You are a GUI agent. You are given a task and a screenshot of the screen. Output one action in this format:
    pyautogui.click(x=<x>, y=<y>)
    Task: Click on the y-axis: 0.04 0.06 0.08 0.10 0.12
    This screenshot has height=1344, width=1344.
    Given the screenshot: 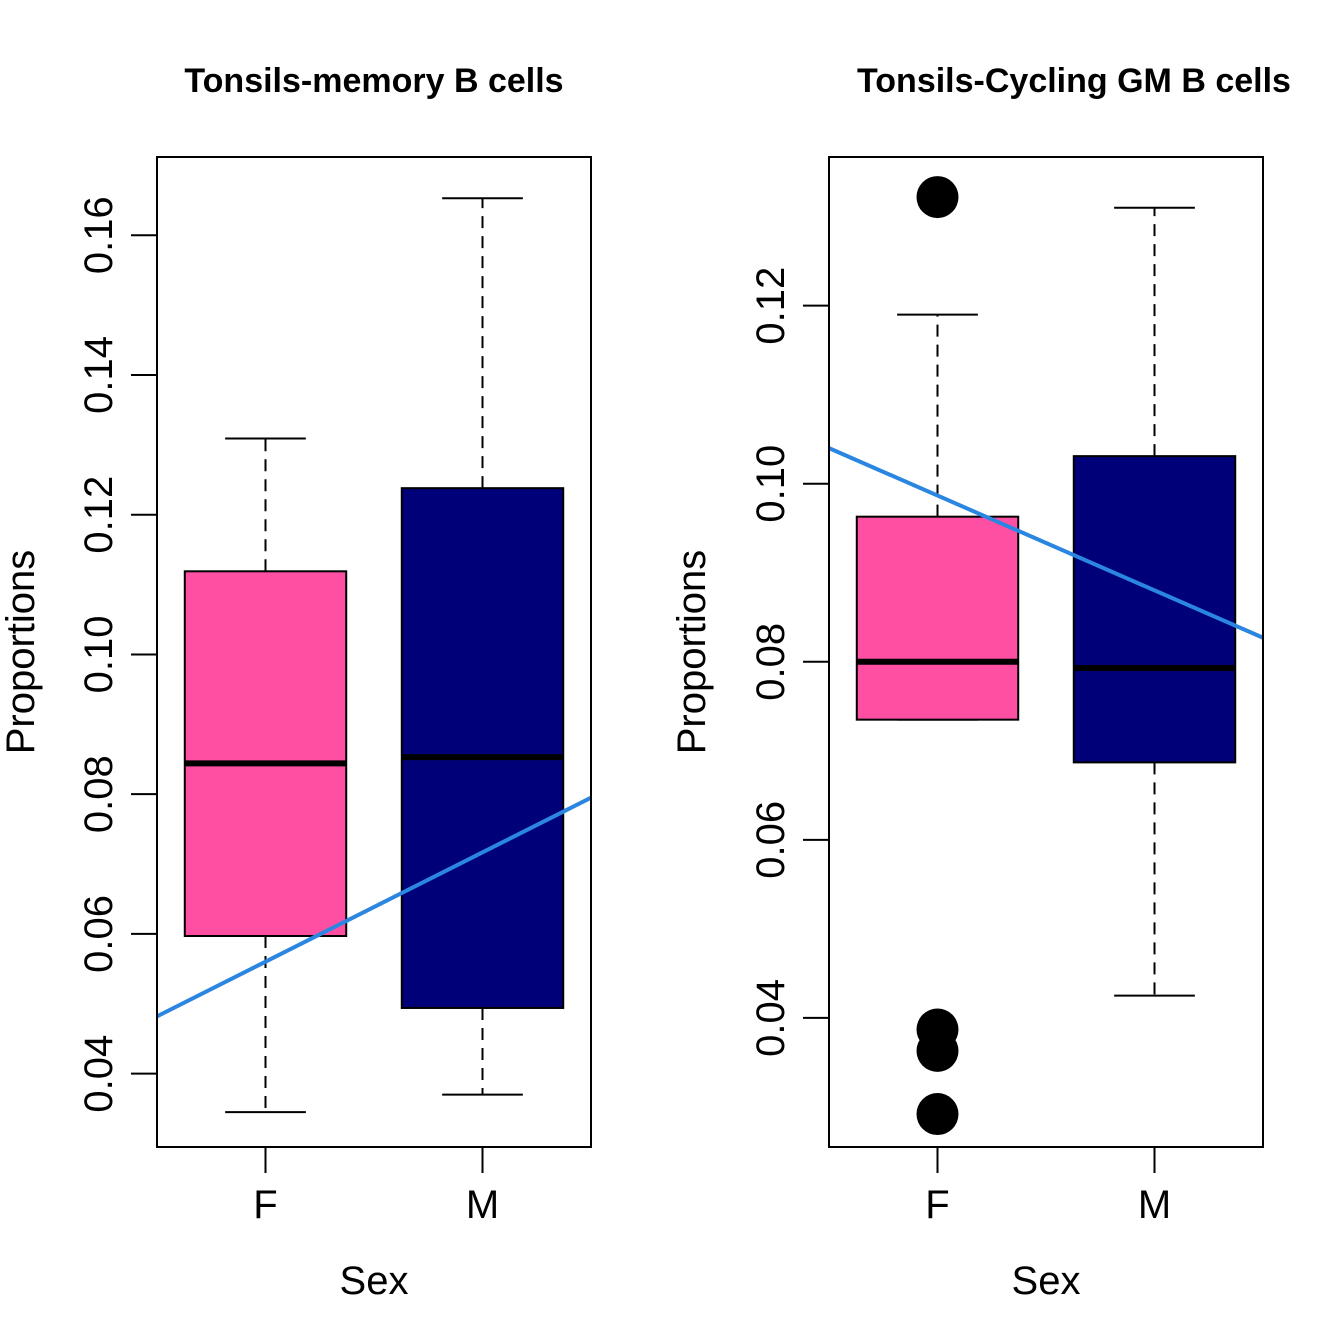 What is the action you would take?
    pyautogui.click(x=789, y=662)
    